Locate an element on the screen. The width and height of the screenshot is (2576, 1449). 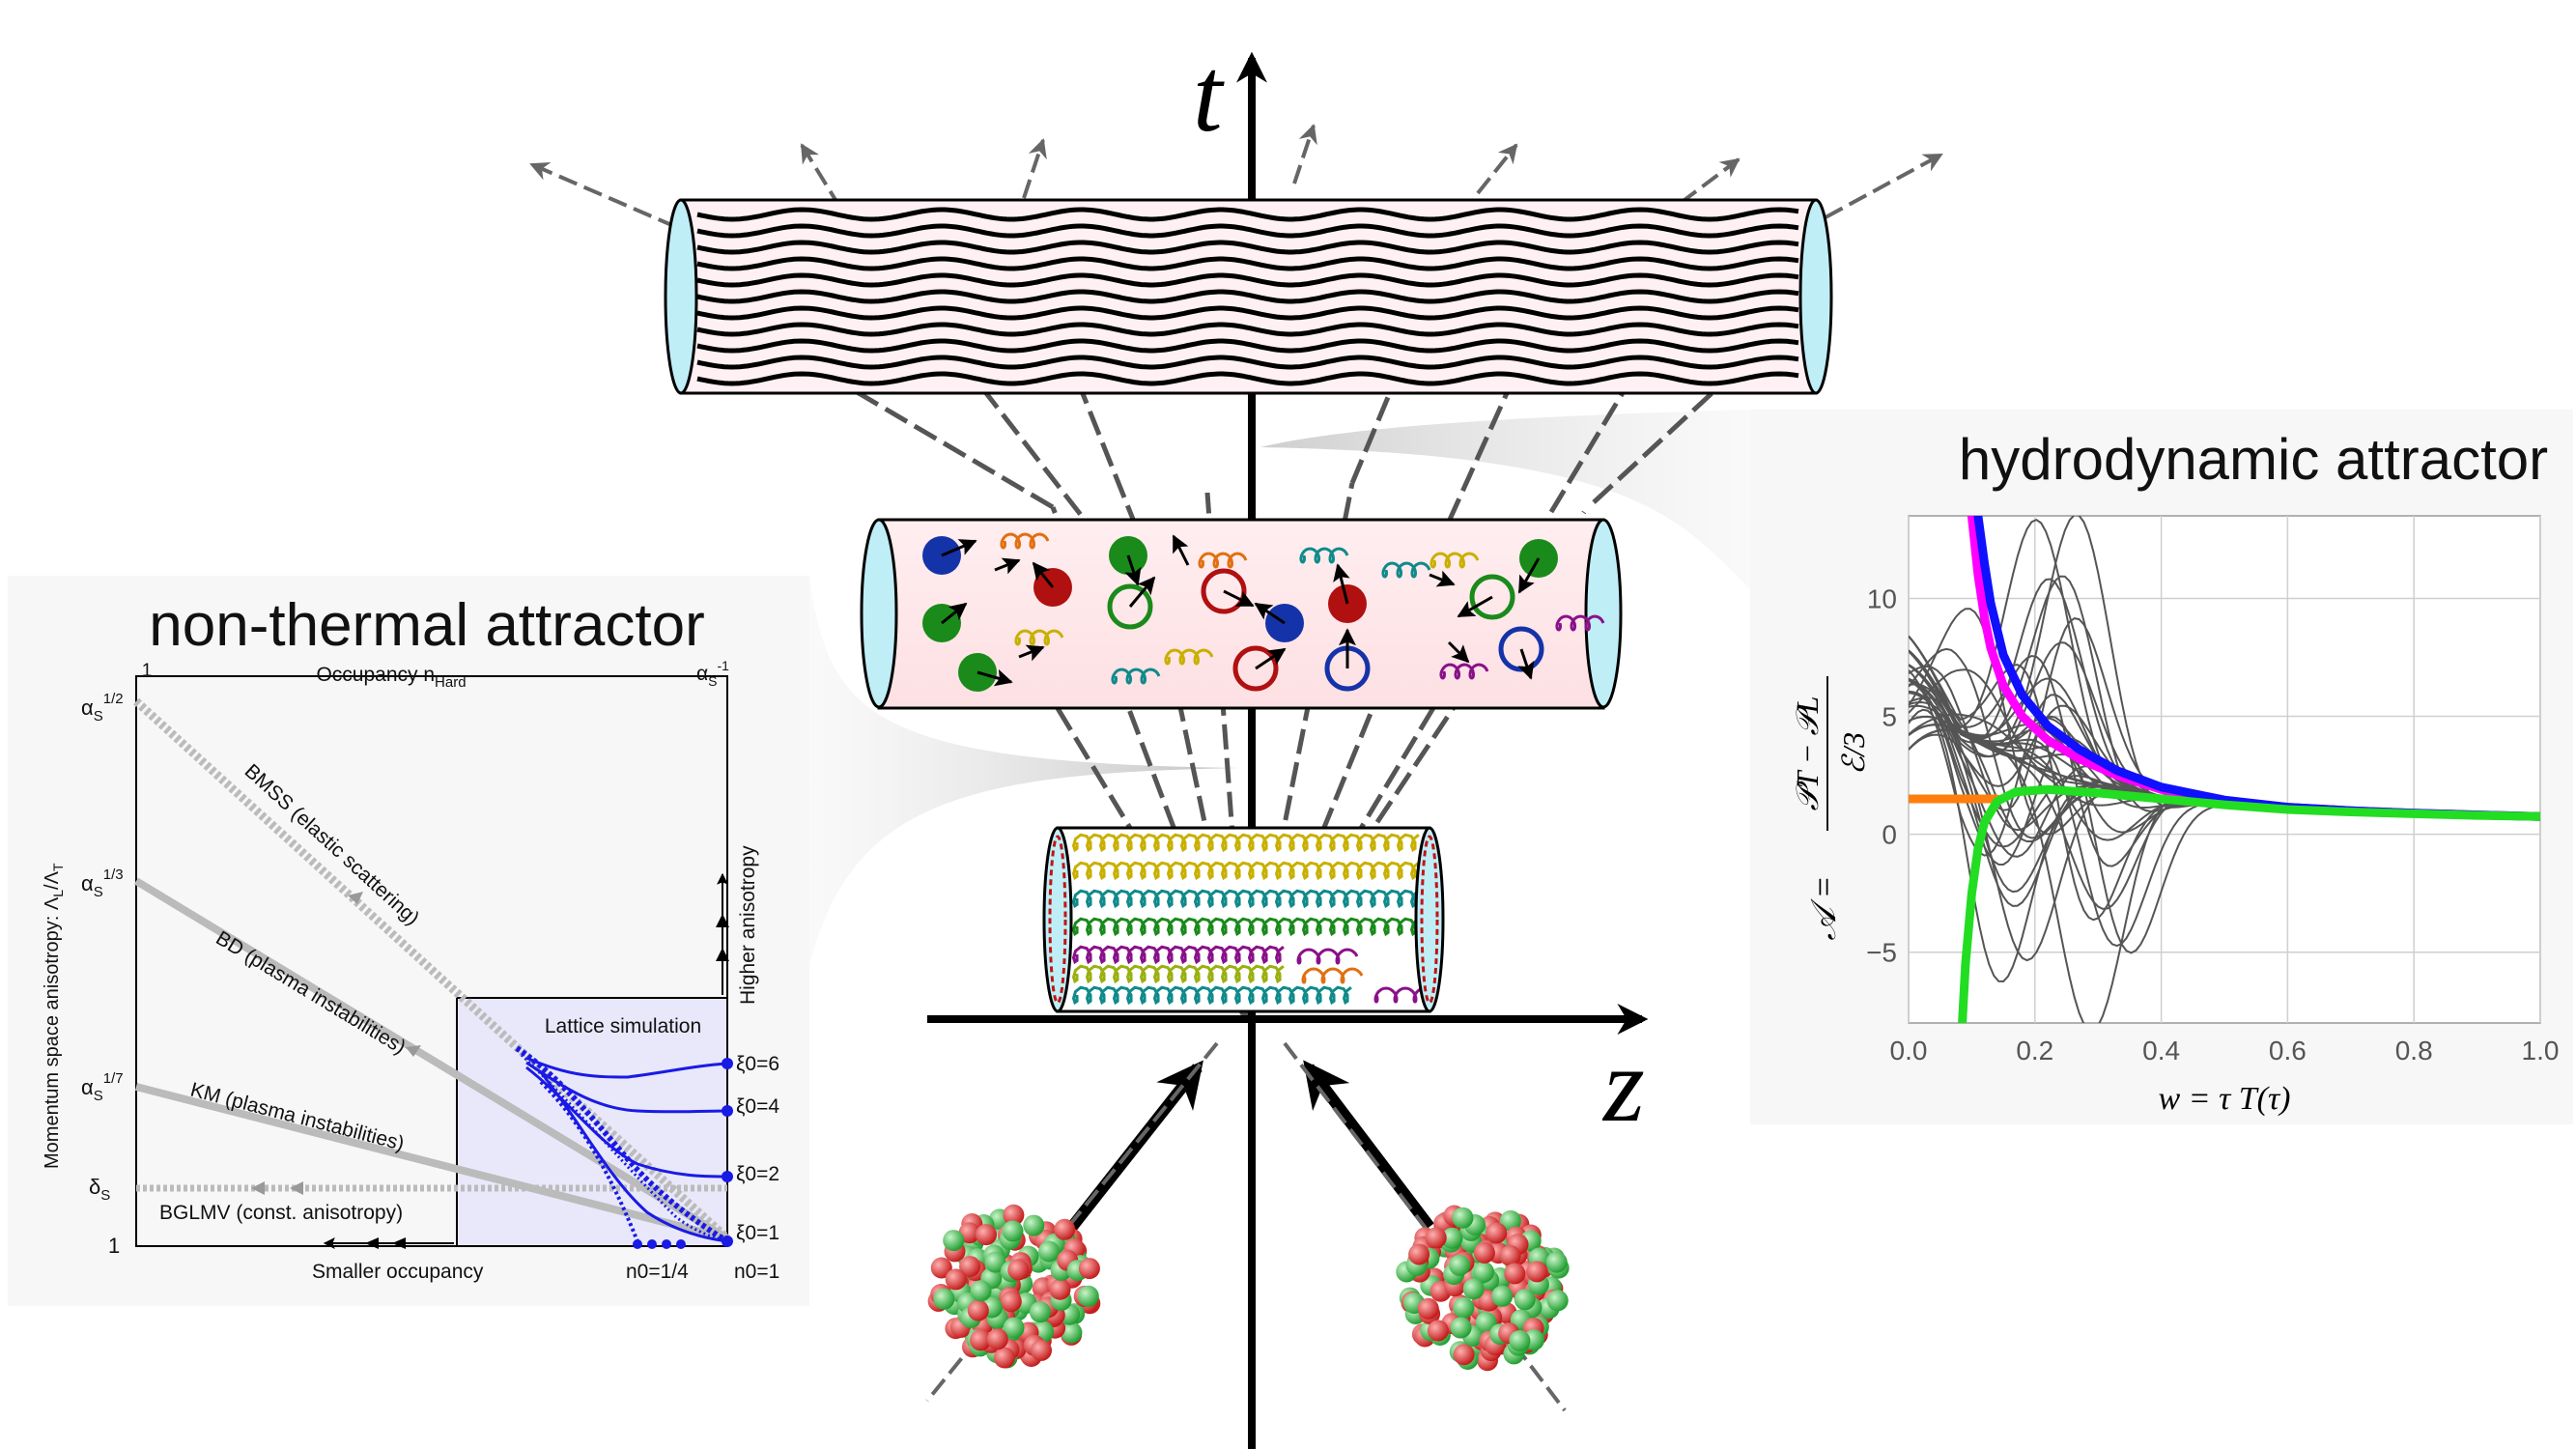
km-line is located at coordinates (431, 1162).